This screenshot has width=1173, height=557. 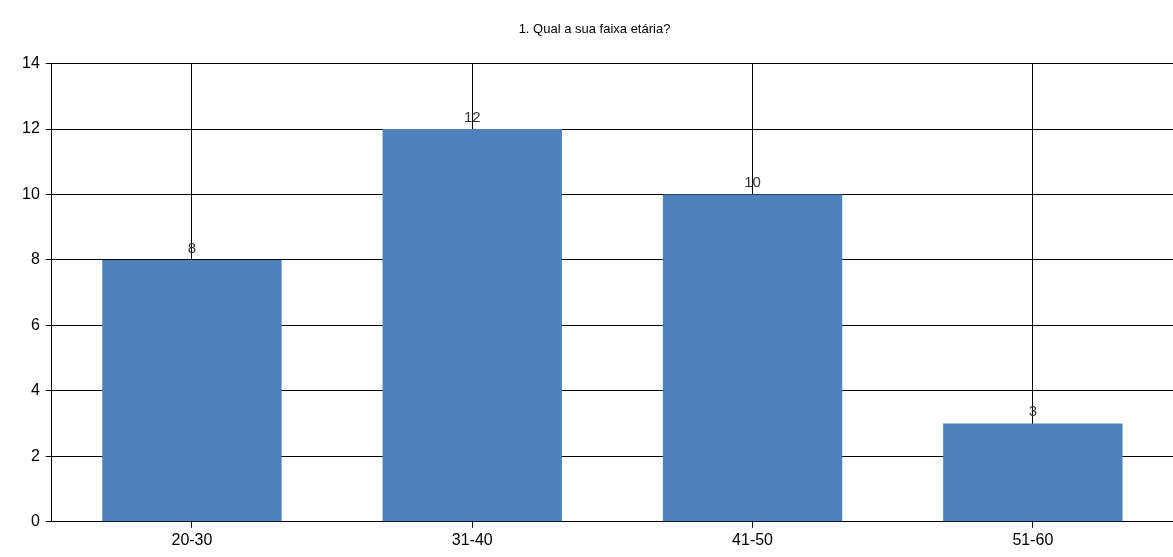 I want to click on y-tick-label: 4, so click(x=35, y=390).